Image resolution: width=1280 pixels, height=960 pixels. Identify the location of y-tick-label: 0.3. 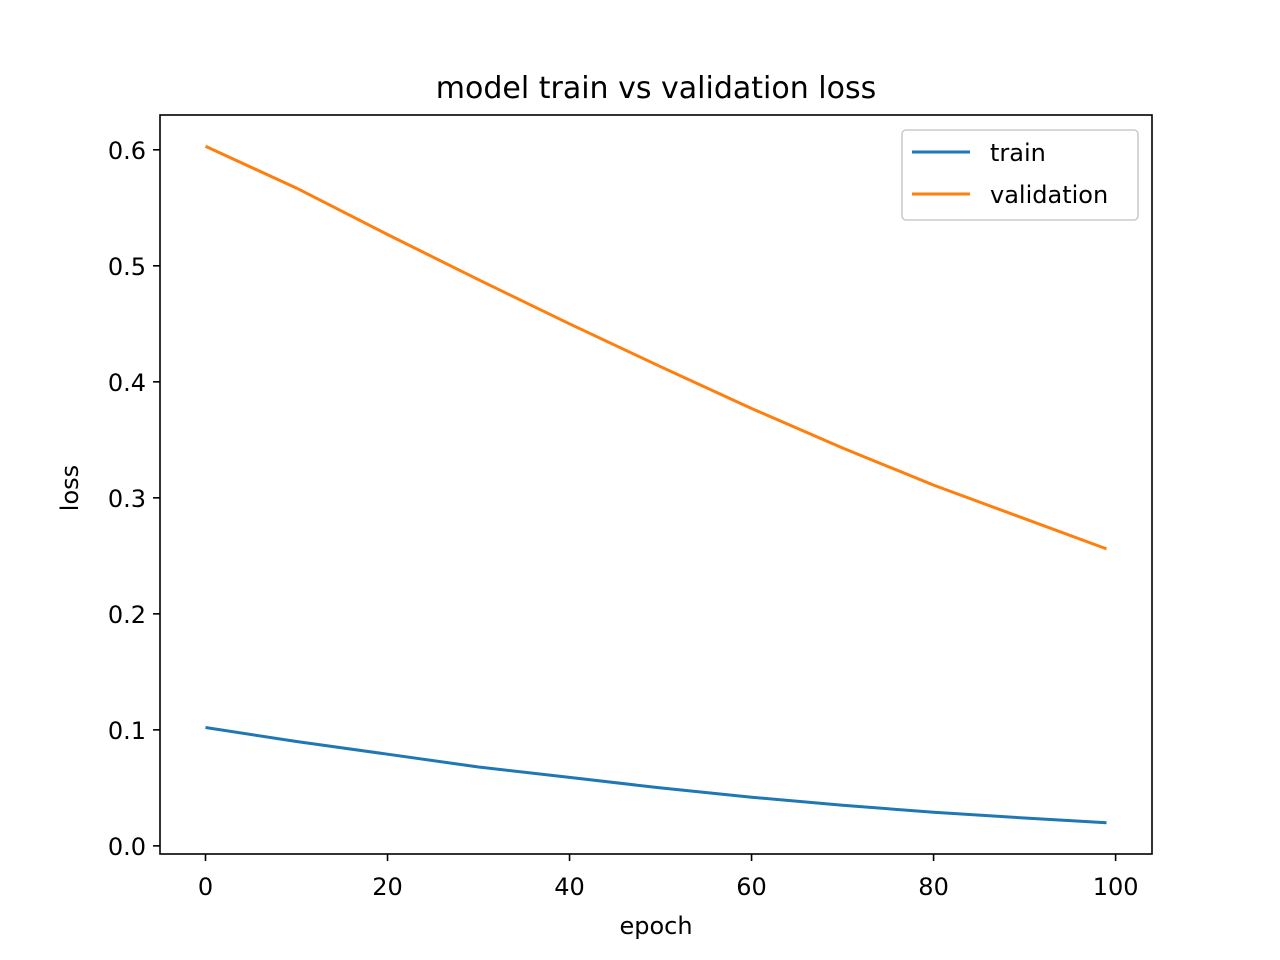
(127, 499).